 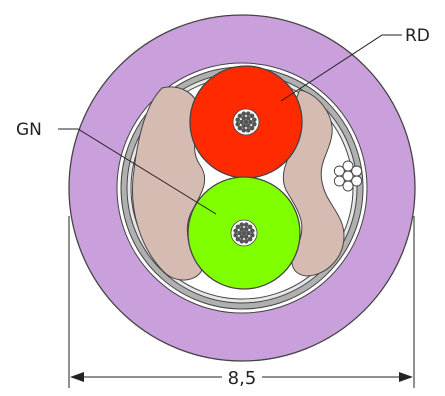 What do you see at coordinates (406, 377) in the screenshot?
I see `dimension-arrow-right` at bounding box center [406, 377].